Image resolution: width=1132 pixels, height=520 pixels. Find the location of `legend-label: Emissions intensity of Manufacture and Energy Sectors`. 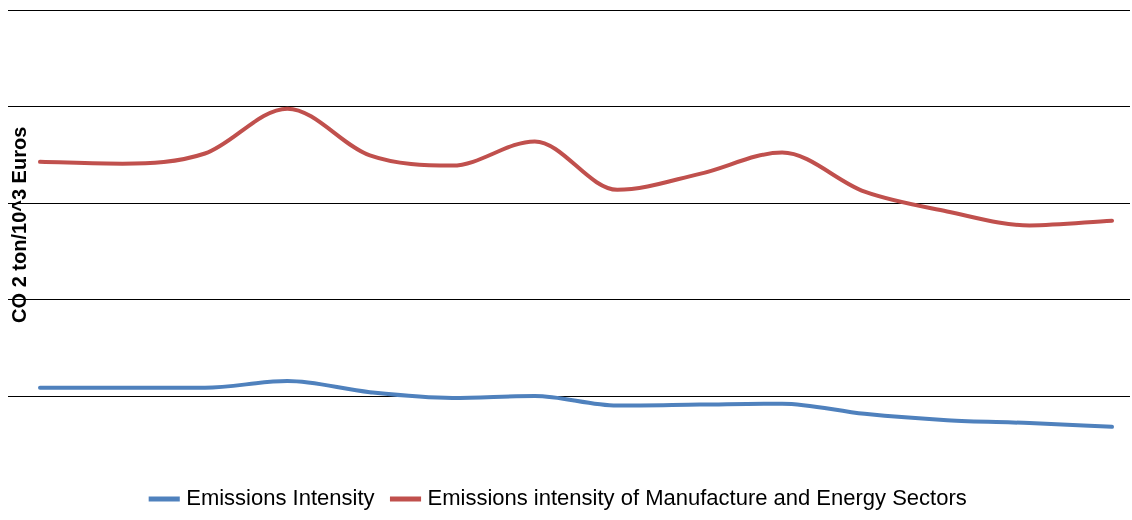

legend-label: Emissions intensity of Manufacture and Energy Sectors is located at coordinates (697, 498).